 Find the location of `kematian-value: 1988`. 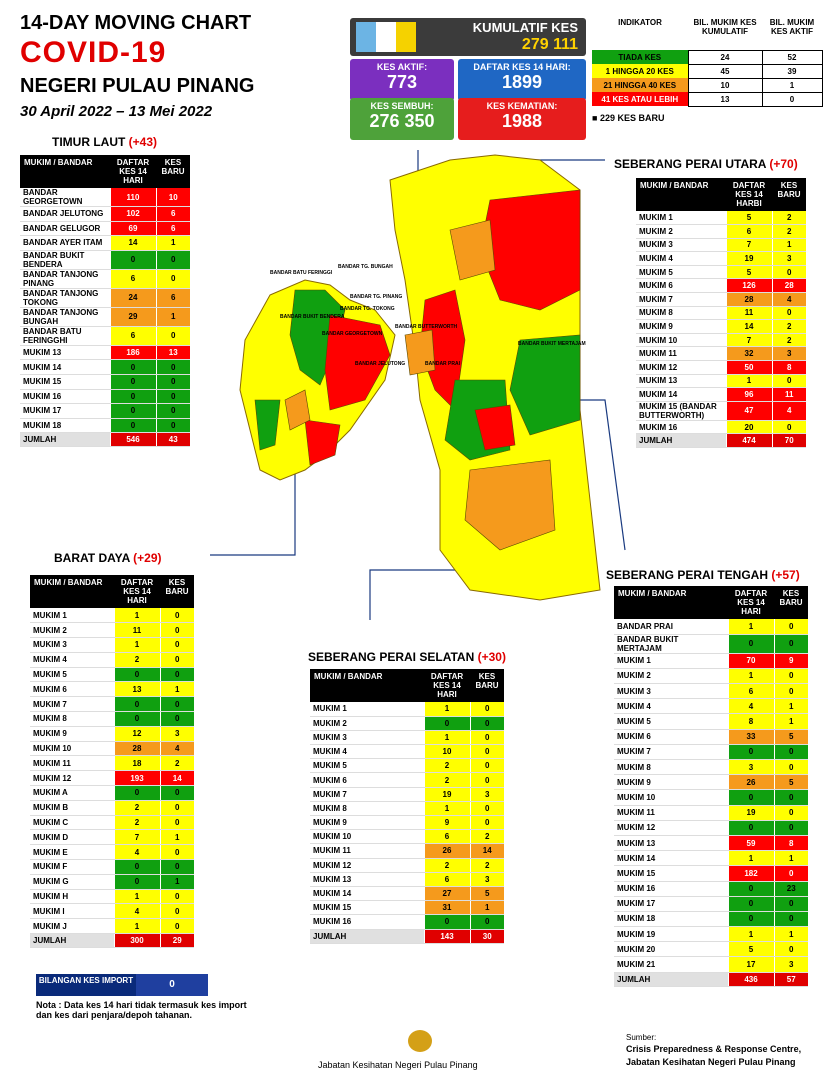

kematian-value: 1988 is located at coordinates (522, 121).